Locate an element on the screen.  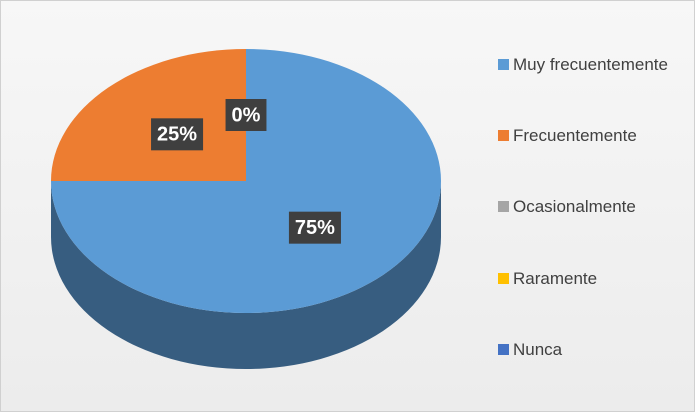
legend-item: Frecuentemente is located at coordinates (593, 135).